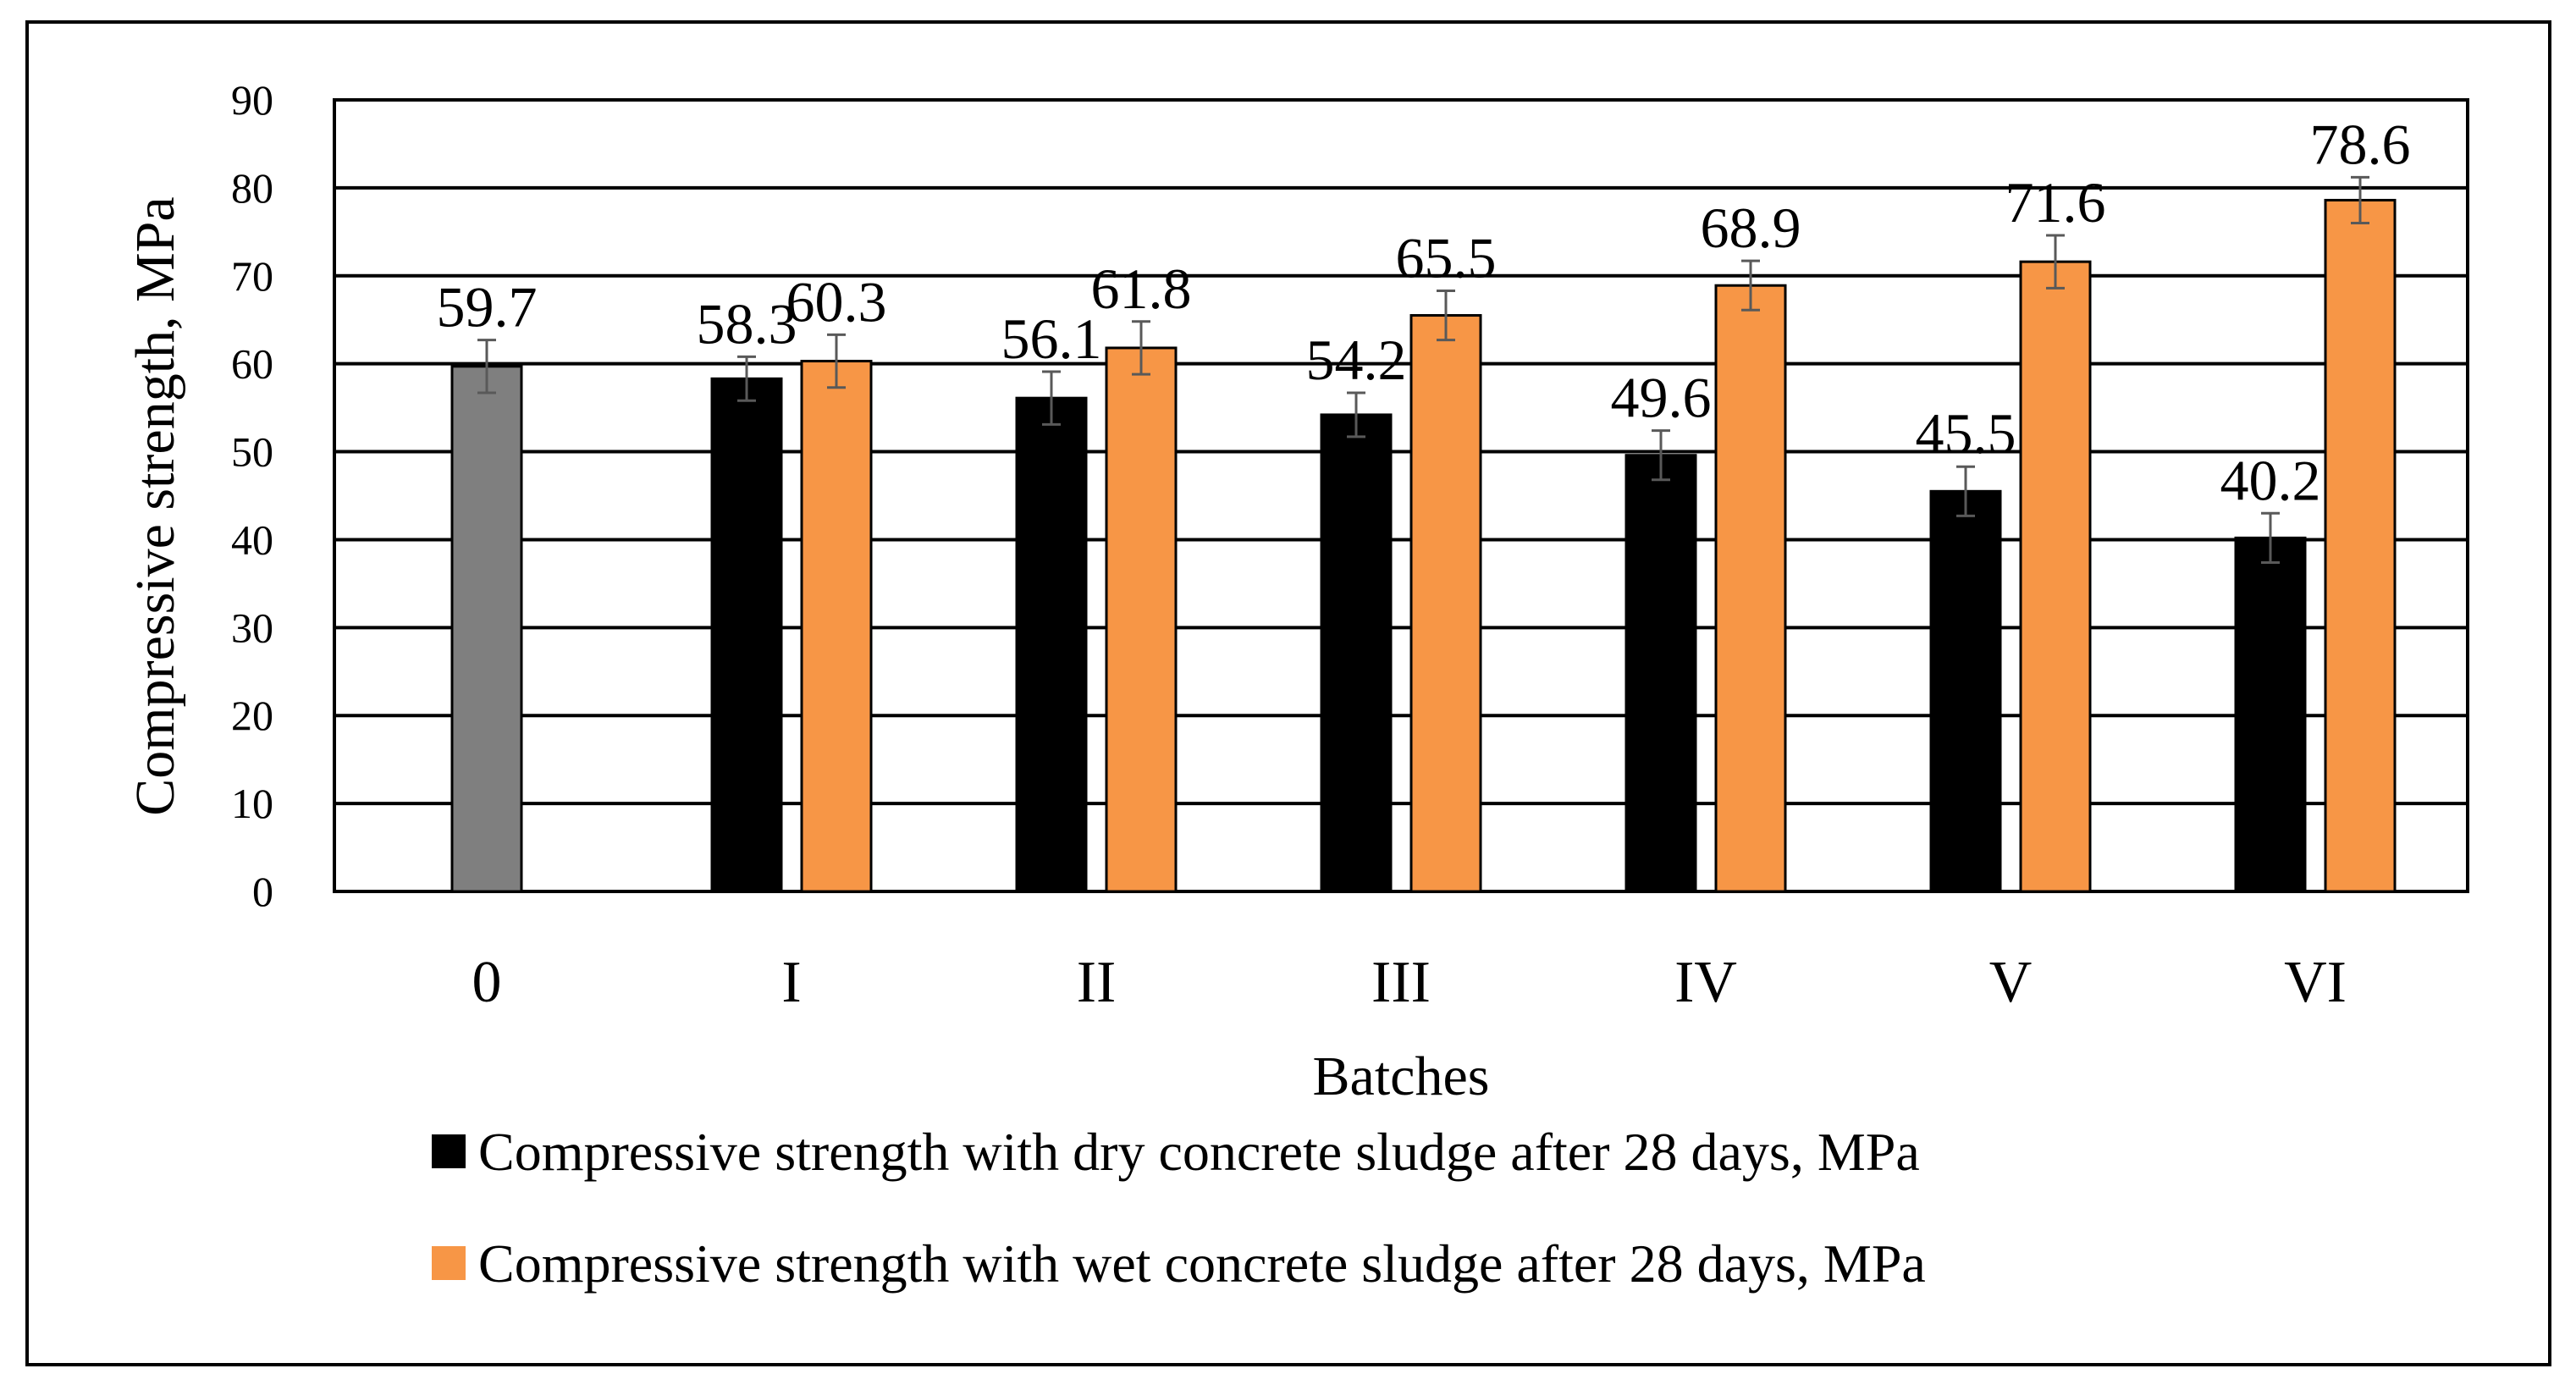 This screenshot has height=1385, width=2576. I want to click on x-category-label: VI, so click(2316, 982).